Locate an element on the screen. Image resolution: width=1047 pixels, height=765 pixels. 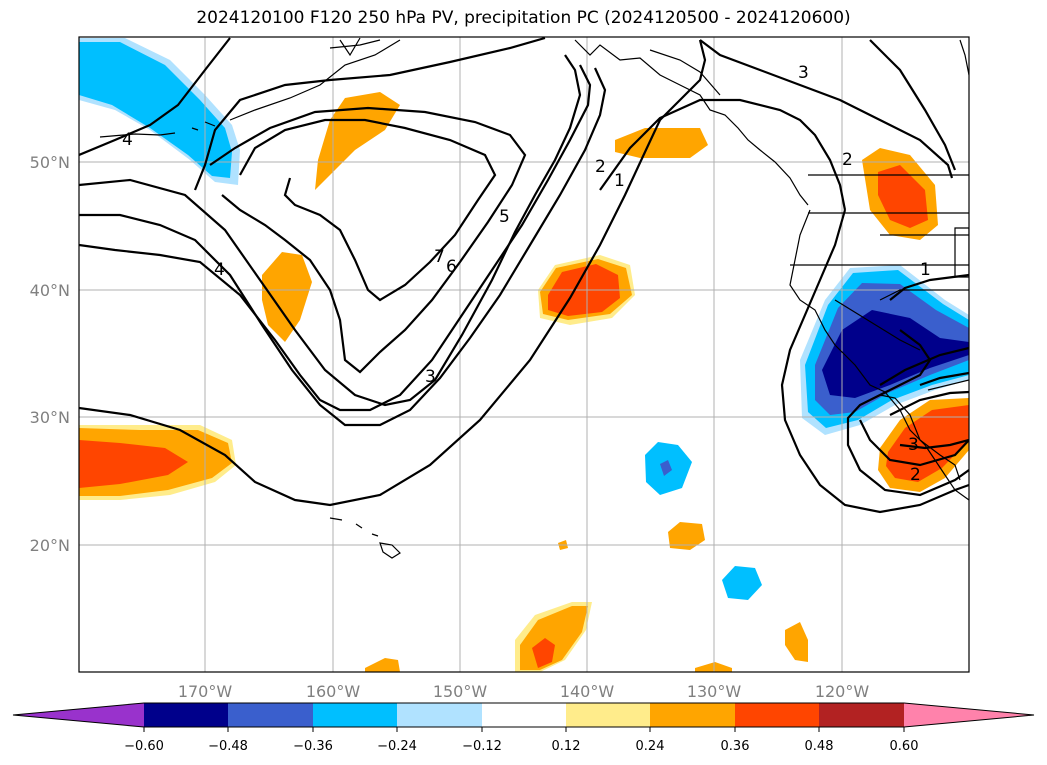
colorbar-tick-label: 0.24 is located at coordinates (650, 746).